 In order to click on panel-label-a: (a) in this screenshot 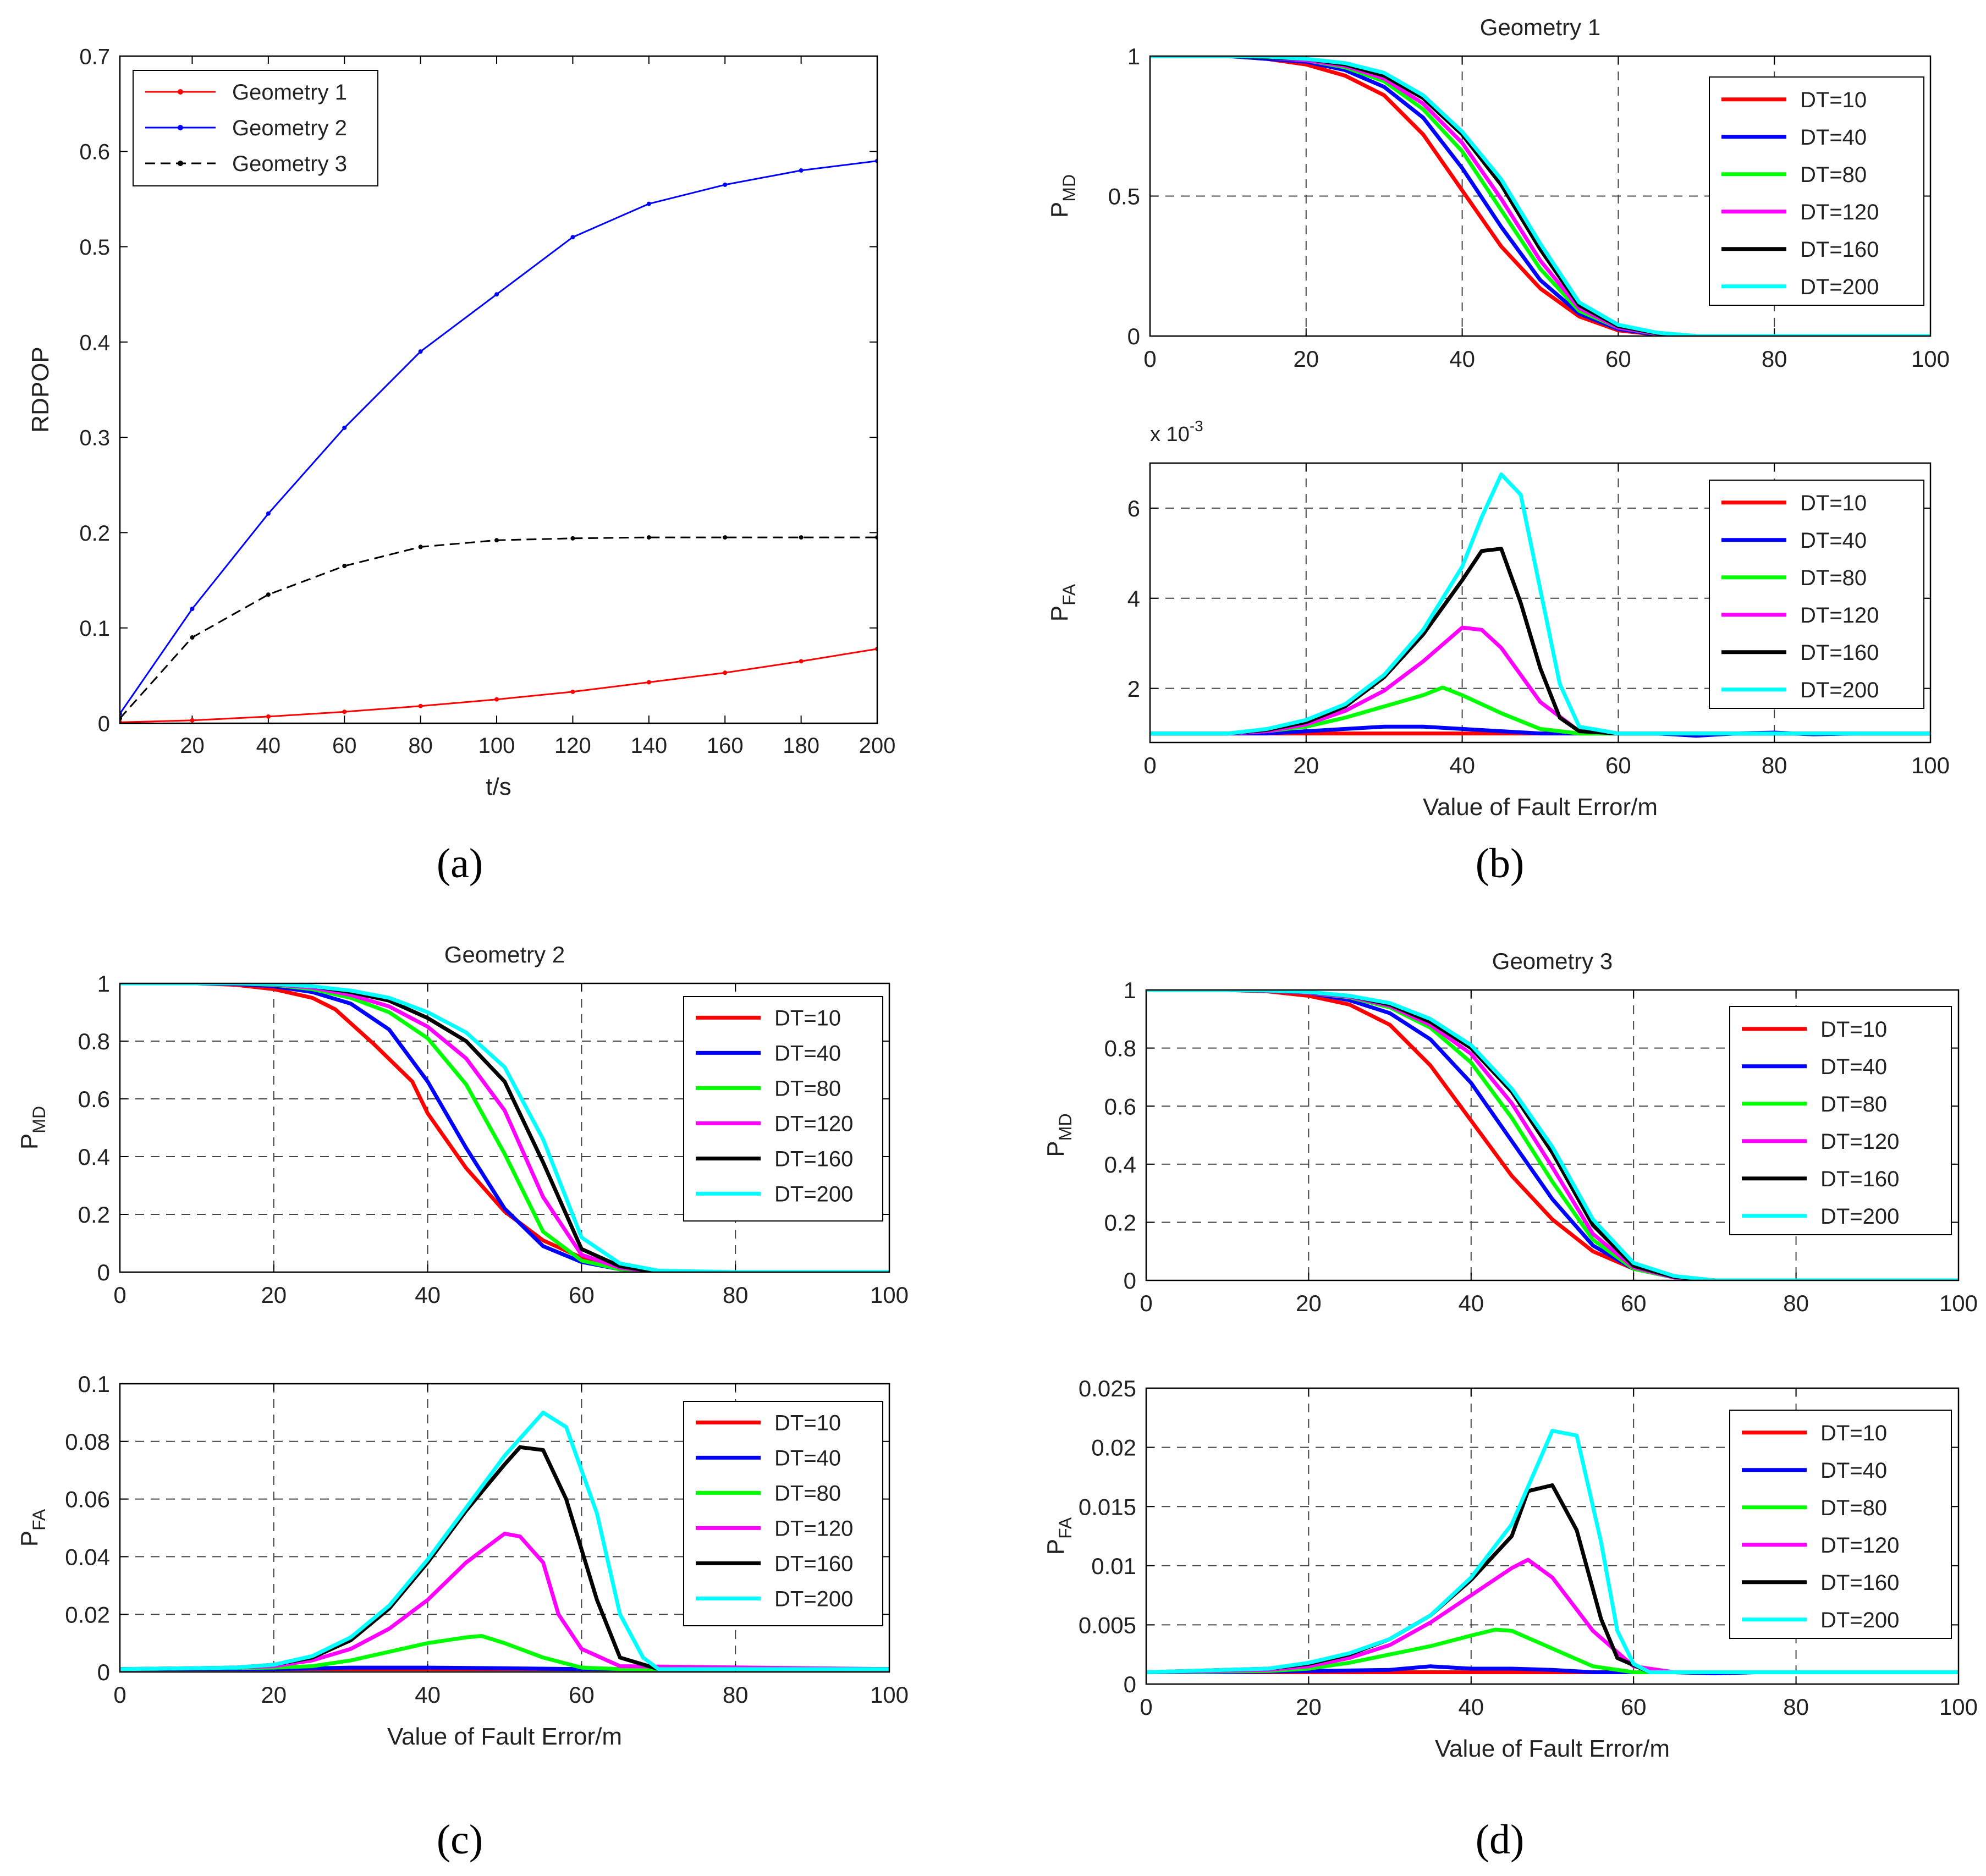, I will do `click(460, 863)`.